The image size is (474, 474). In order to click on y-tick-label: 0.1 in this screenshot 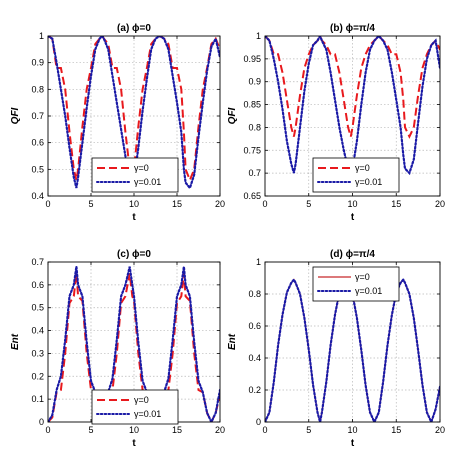, I will do `click(37, 399)`.